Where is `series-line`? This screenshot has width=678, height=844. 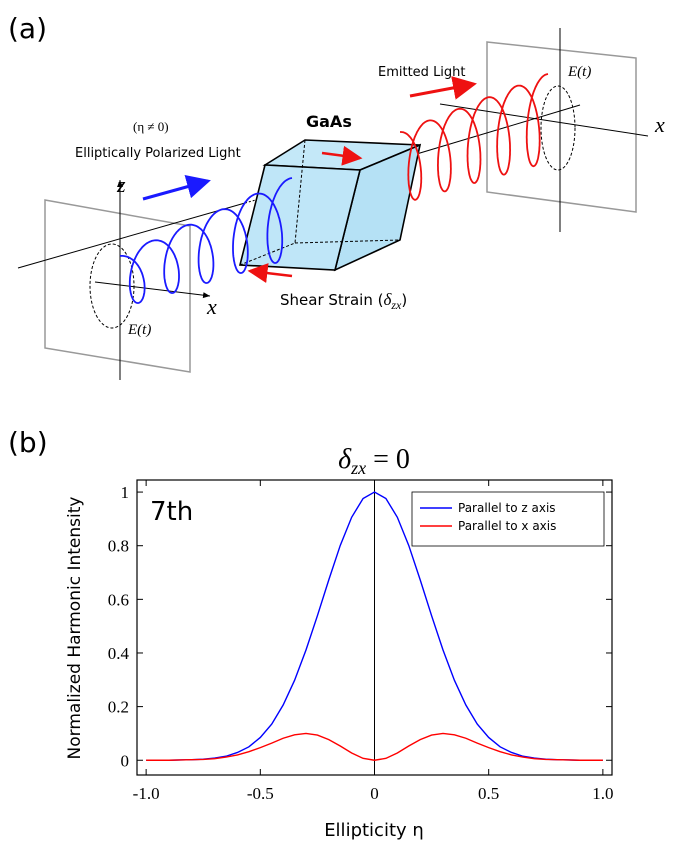 series-line is located at coordinates (374, 746).